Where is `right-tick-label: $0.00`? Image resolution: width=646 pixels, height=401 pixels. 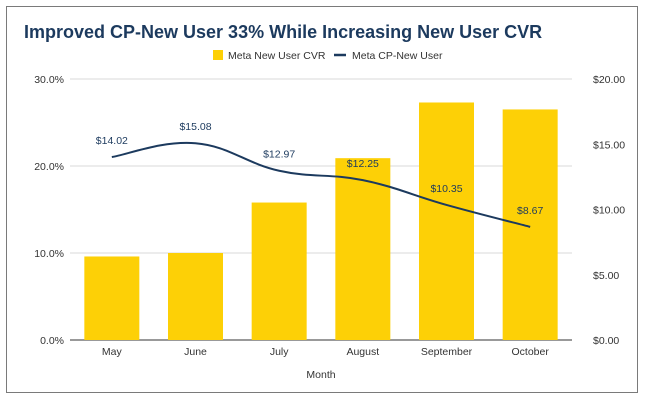
right-tick-label: $0.00 is located at coordinates (606, 341).